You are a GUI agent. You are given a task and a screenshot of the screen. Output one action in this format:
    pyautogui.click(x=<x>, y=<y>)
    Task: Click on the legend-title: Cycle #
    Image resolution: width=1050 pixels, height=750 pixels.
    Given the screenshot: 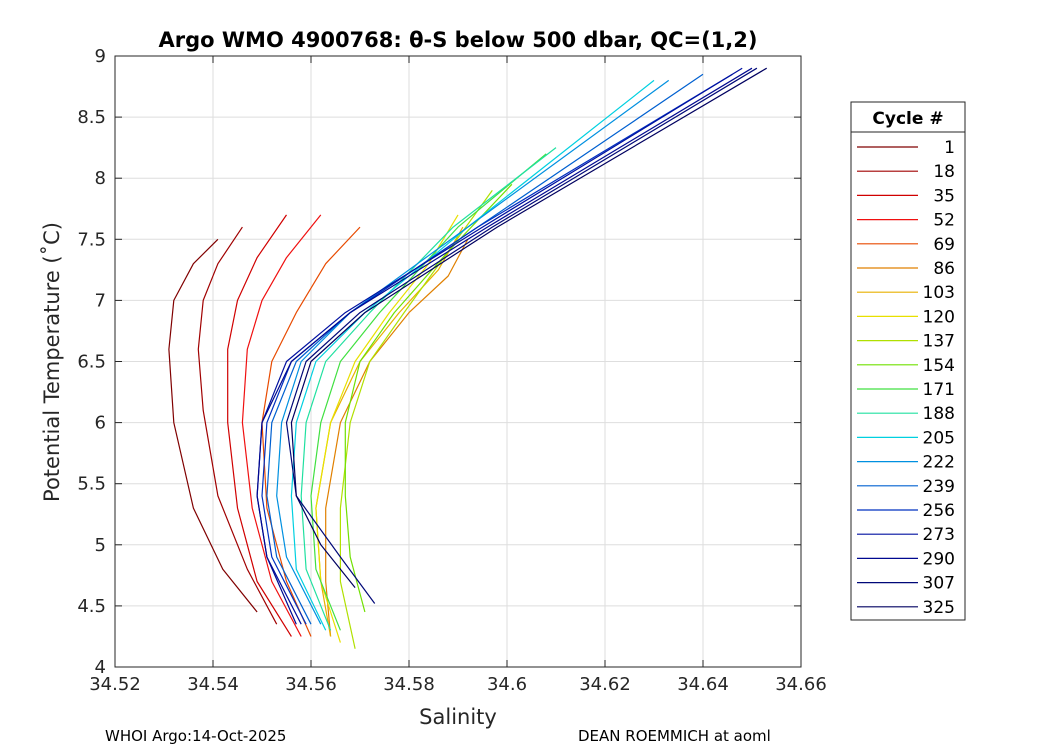 What is the action you would take?
    pyautogui.click(x=907, y=119)
    